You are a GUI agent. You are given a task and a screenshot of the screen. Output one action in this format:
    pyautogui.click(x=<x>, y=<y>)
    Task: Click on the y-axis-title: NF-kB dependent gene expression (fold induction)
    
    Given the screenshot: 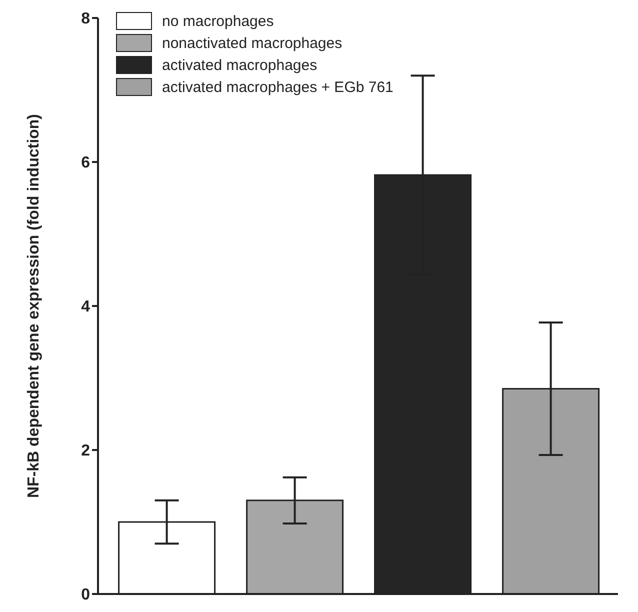 What is the action you would take?
    pyautogui.click(x=34, y=306)
    